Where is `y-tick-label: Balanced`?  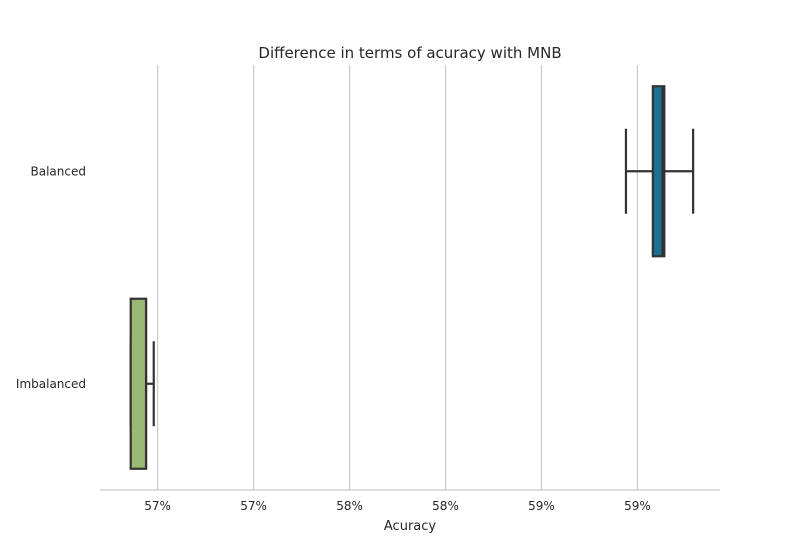 y-tick-label: Balanced is located at coordinates (58, 171).